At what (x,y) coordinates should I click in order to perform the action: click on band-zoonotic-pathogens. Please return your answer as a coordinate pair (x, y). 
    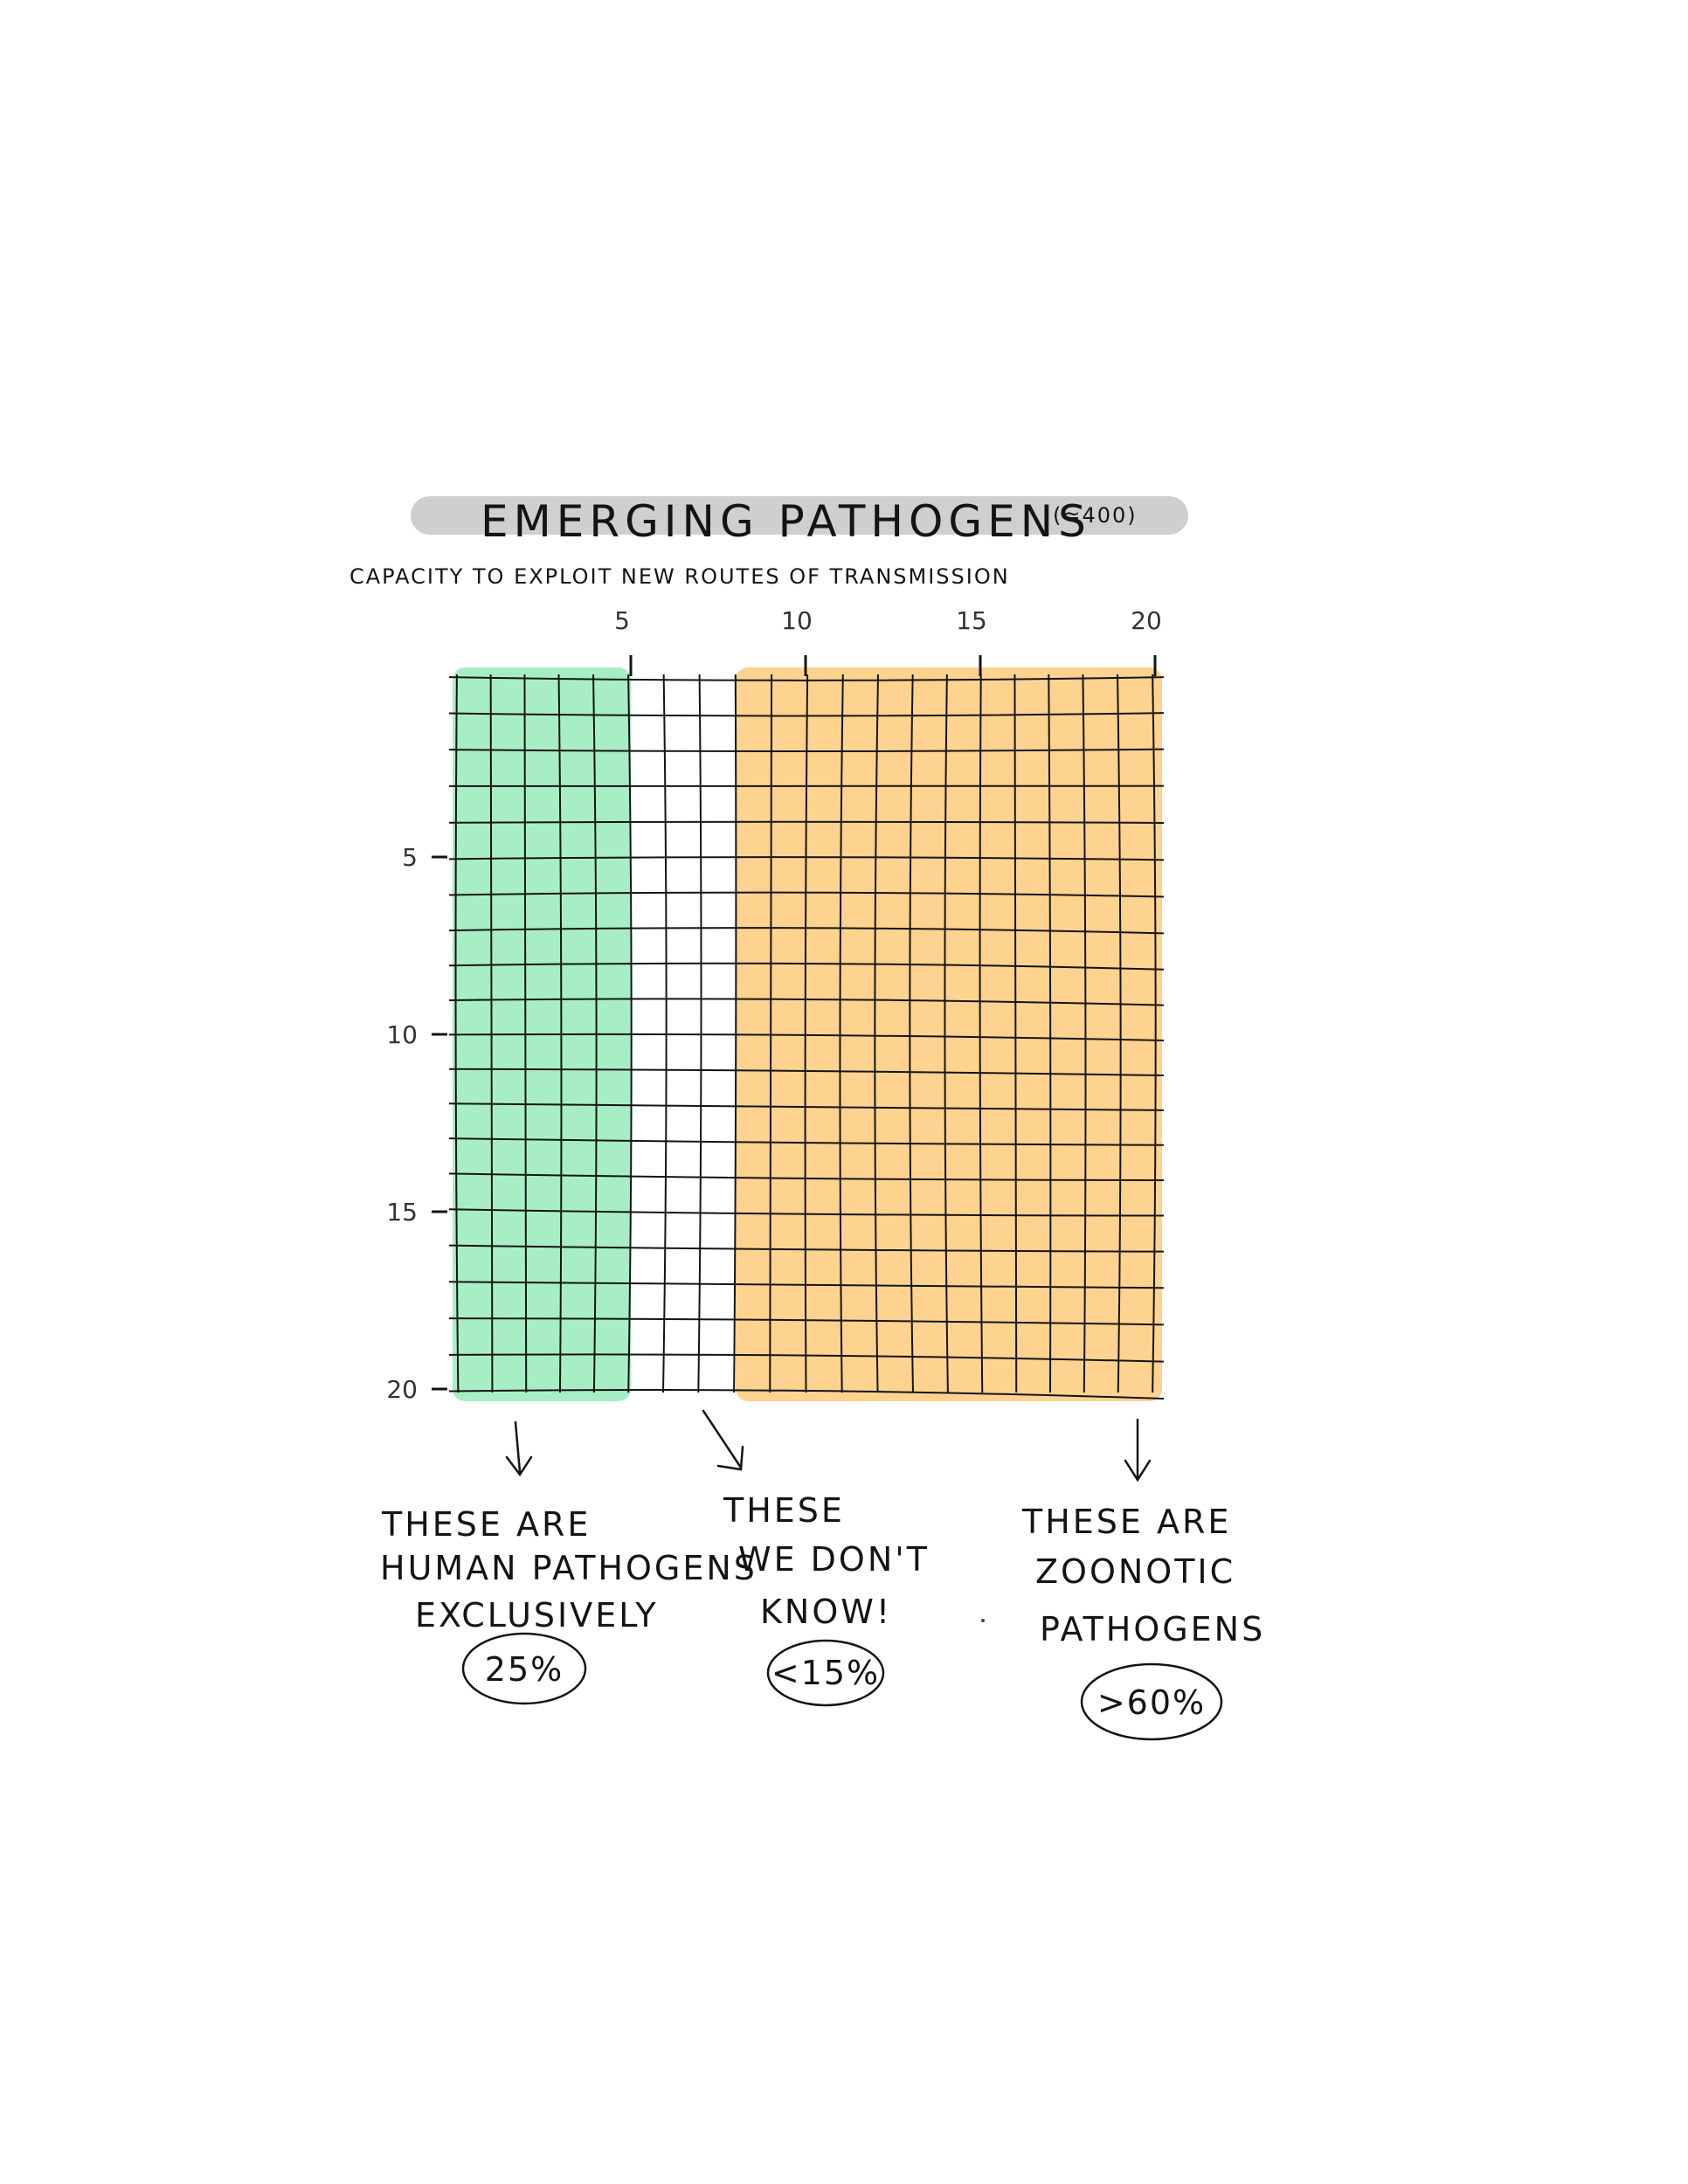
    Looking at the image, I should click on (949, 1034).